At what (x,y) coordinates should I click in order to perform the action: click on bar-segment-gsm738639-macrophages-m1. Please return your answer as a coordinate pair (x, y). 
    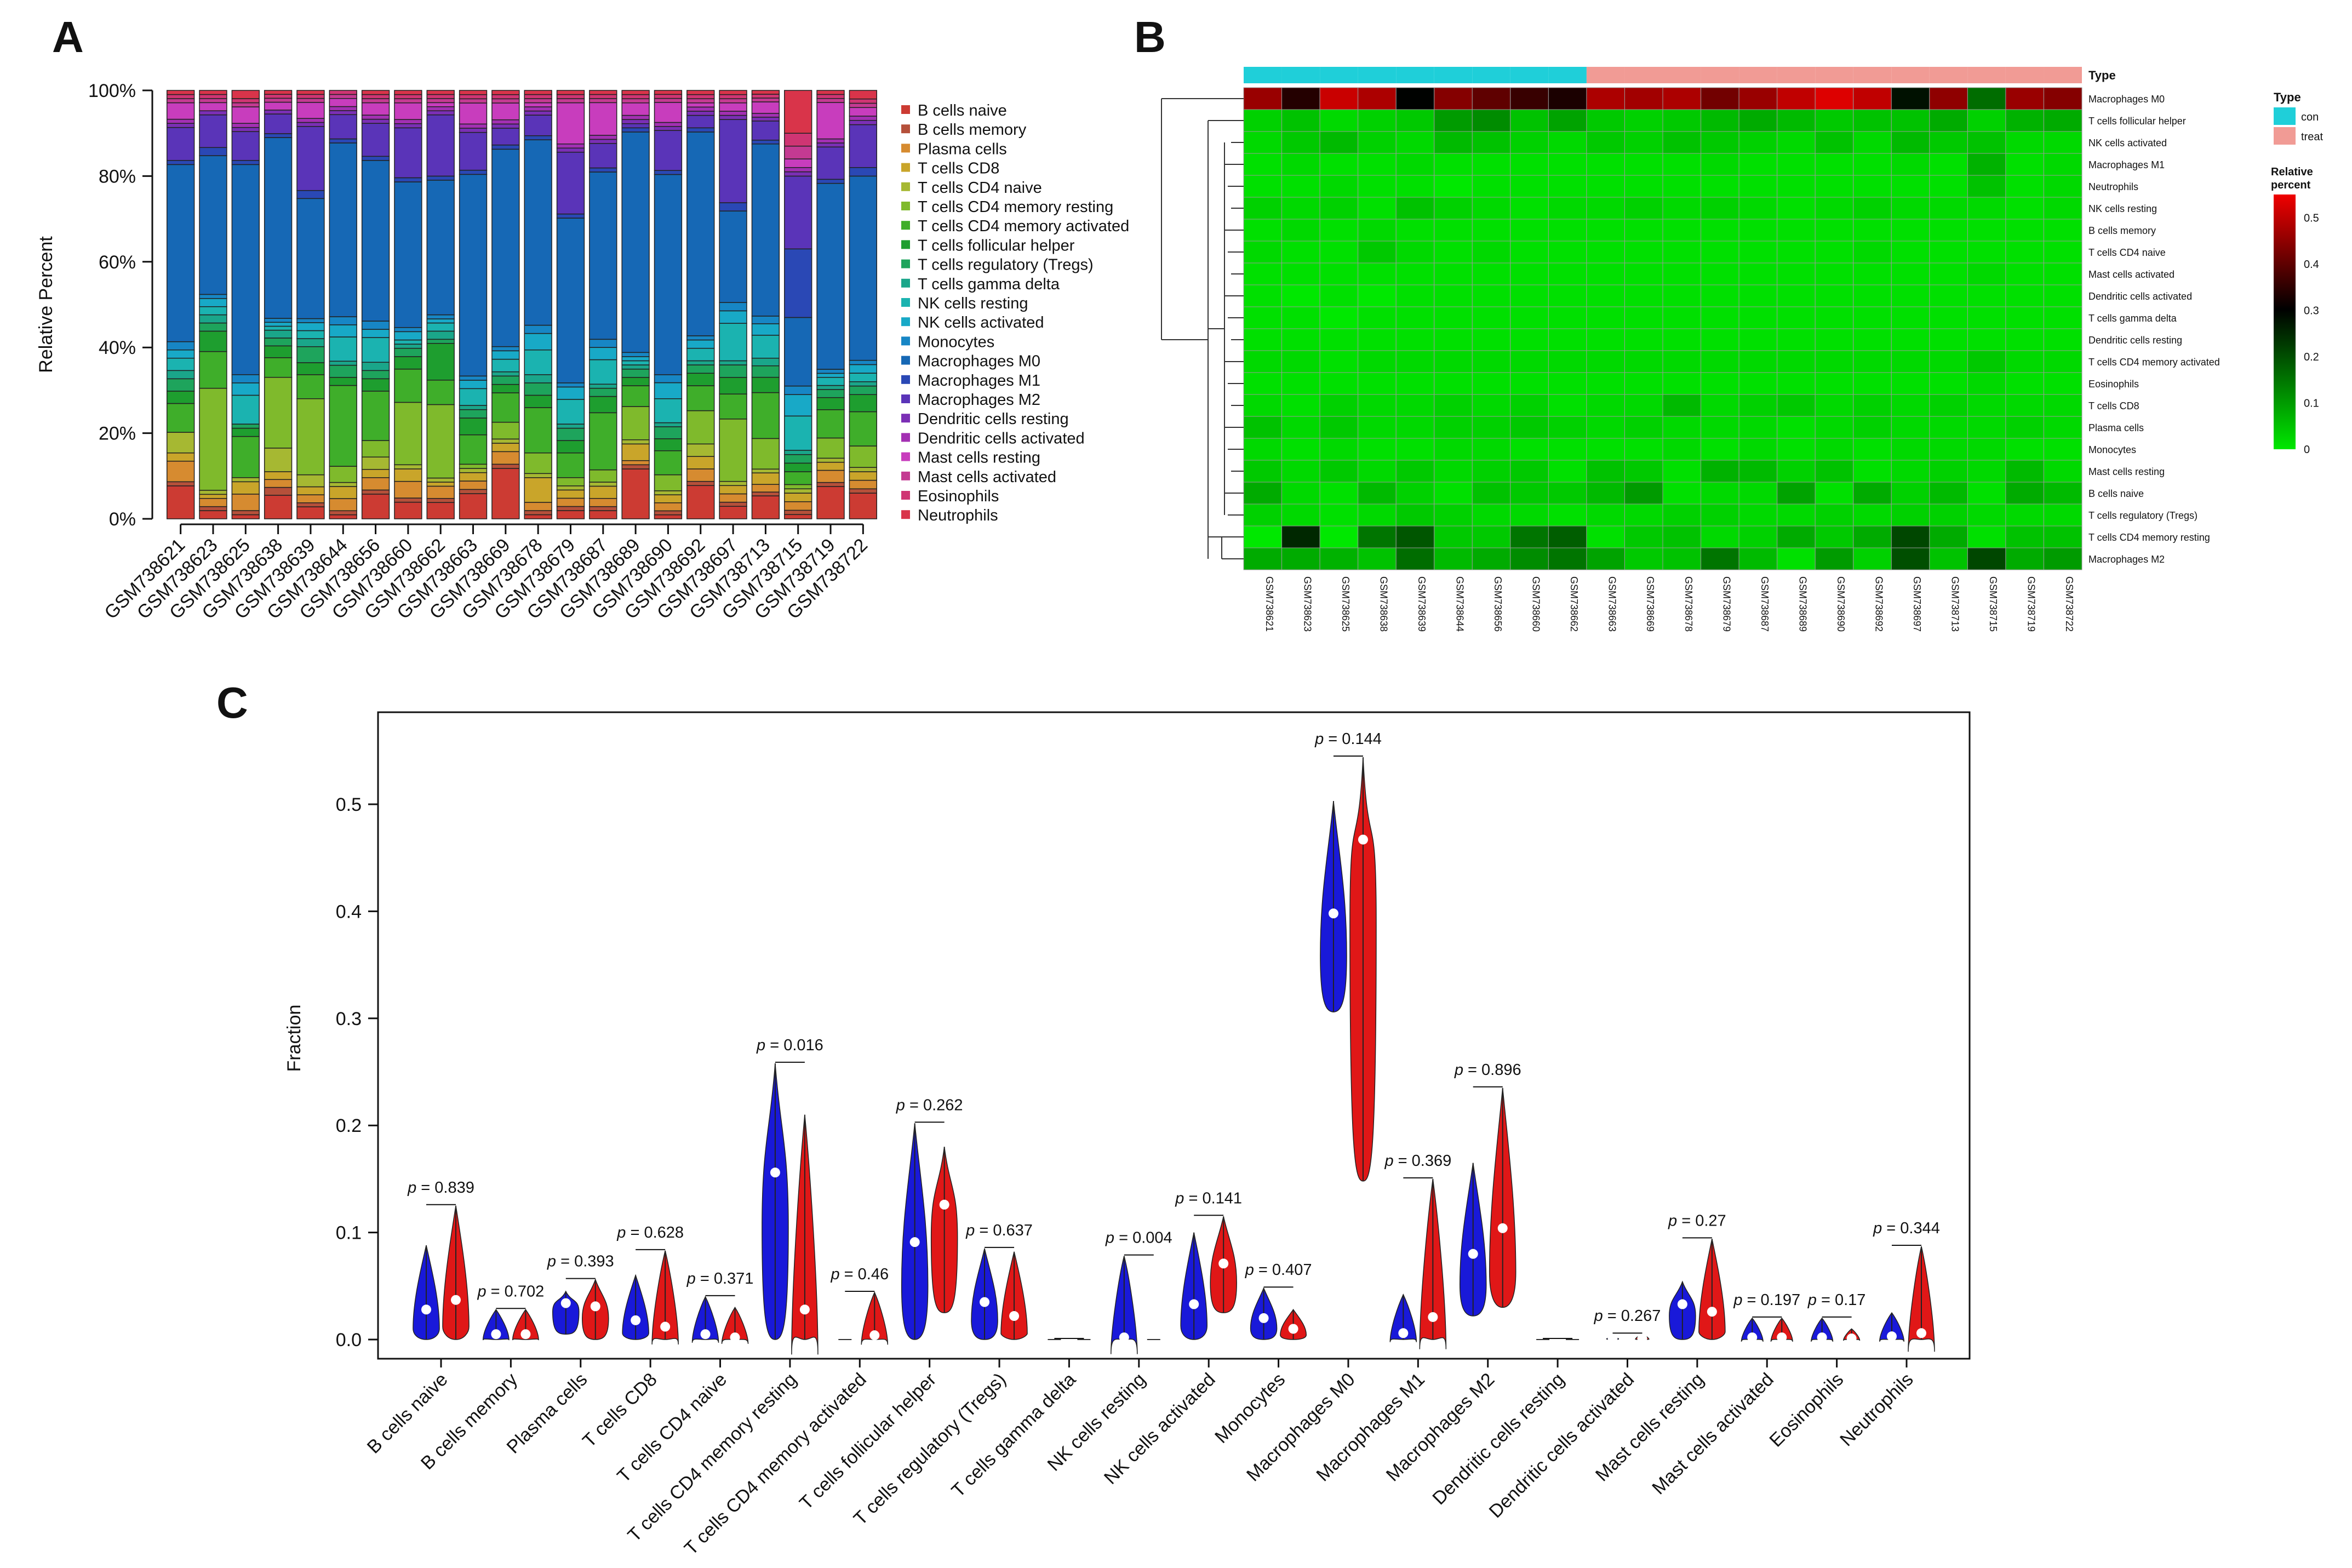
    Looking at the image, I should click on (311, 195).